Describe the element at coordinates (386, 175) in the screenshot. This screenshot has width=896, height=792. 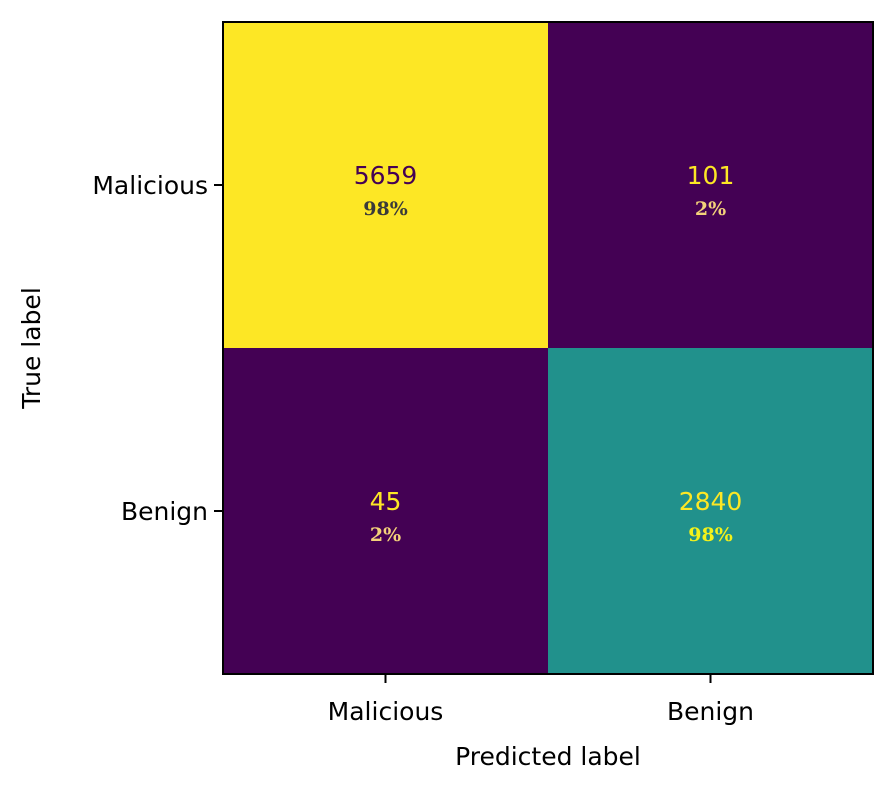
I see `cell-count-label: 5659` at that location.